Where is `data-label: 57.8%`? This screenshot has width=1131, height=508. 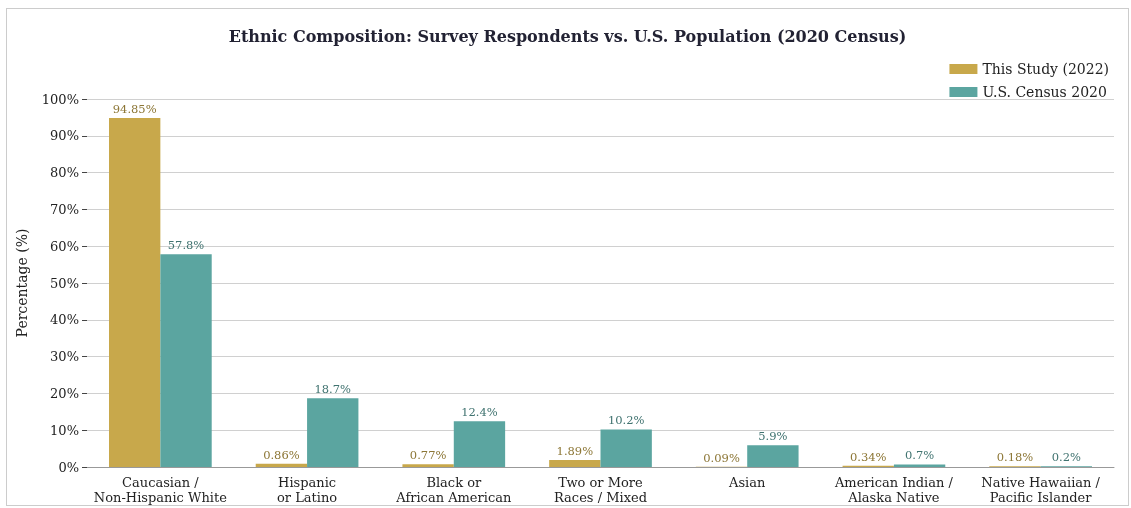
data-label: 57.8% is located at coordinates (186, 245).